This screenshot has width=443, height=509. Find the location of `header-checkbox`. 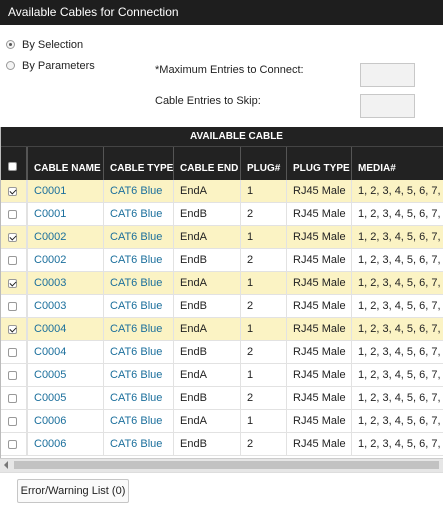

header-checkbox is located at coordinates (12, 166).